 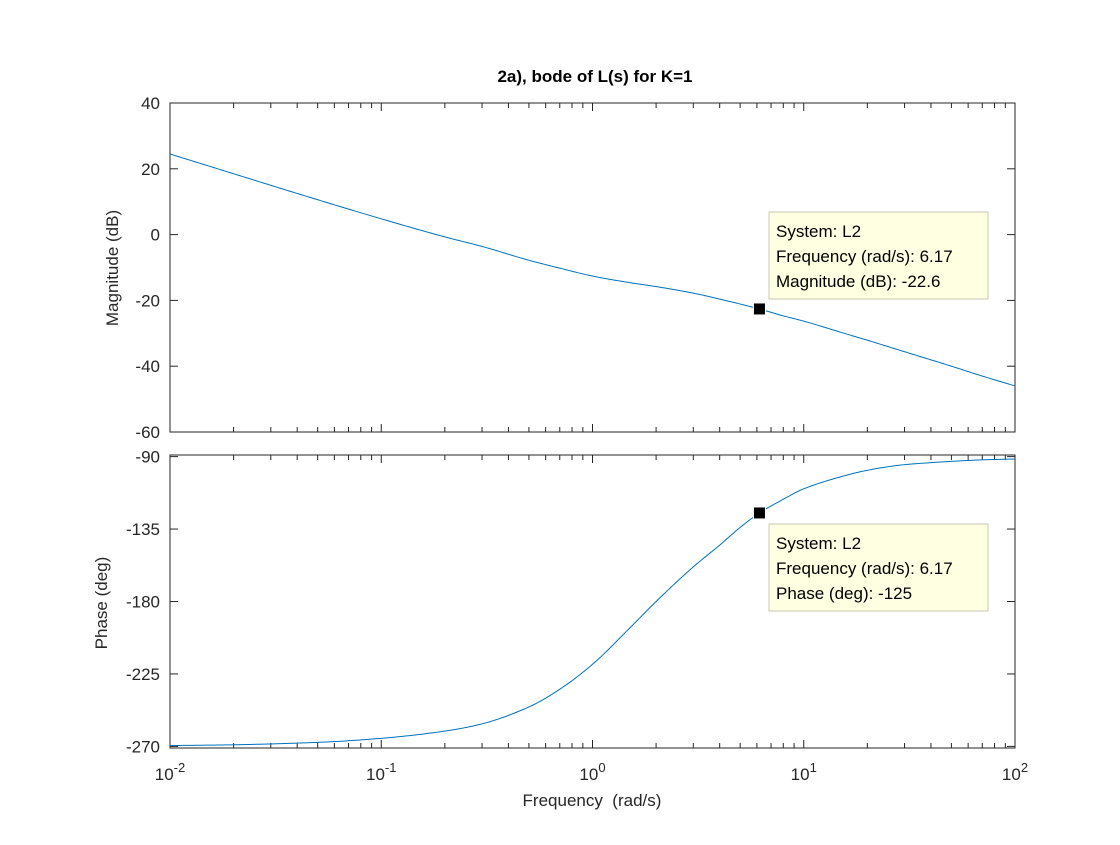 I want to click on magnitude-datatip-marker, so click(x=759, y=309).